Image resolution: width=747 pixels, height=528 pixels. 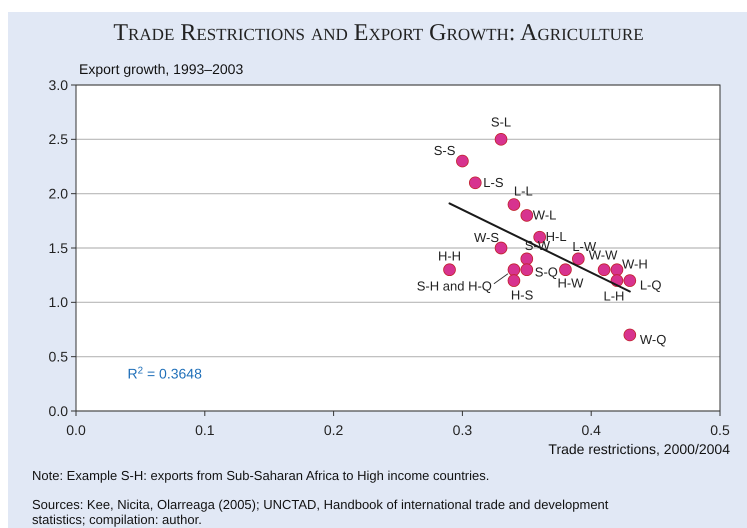 I want to click on annotation: W-L, so click(x=544, y=214).